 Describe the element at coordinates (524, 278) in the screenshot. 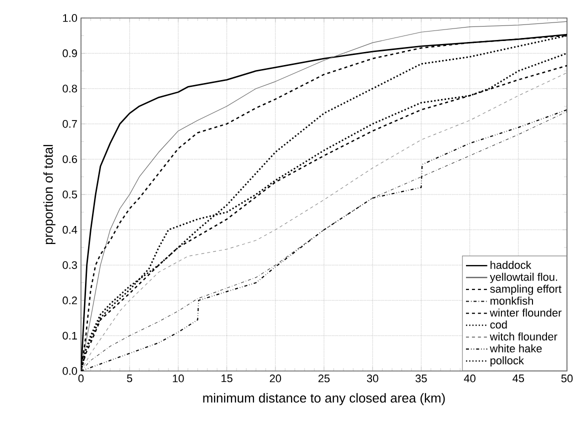

I see `legend-label: yellowtail flou.` at that location.